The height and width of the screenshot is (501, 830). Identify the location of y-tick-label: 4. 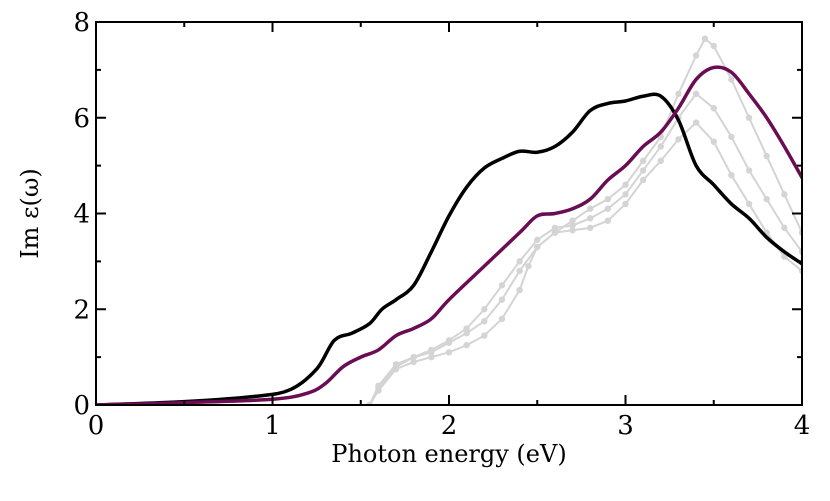
(81, 215).